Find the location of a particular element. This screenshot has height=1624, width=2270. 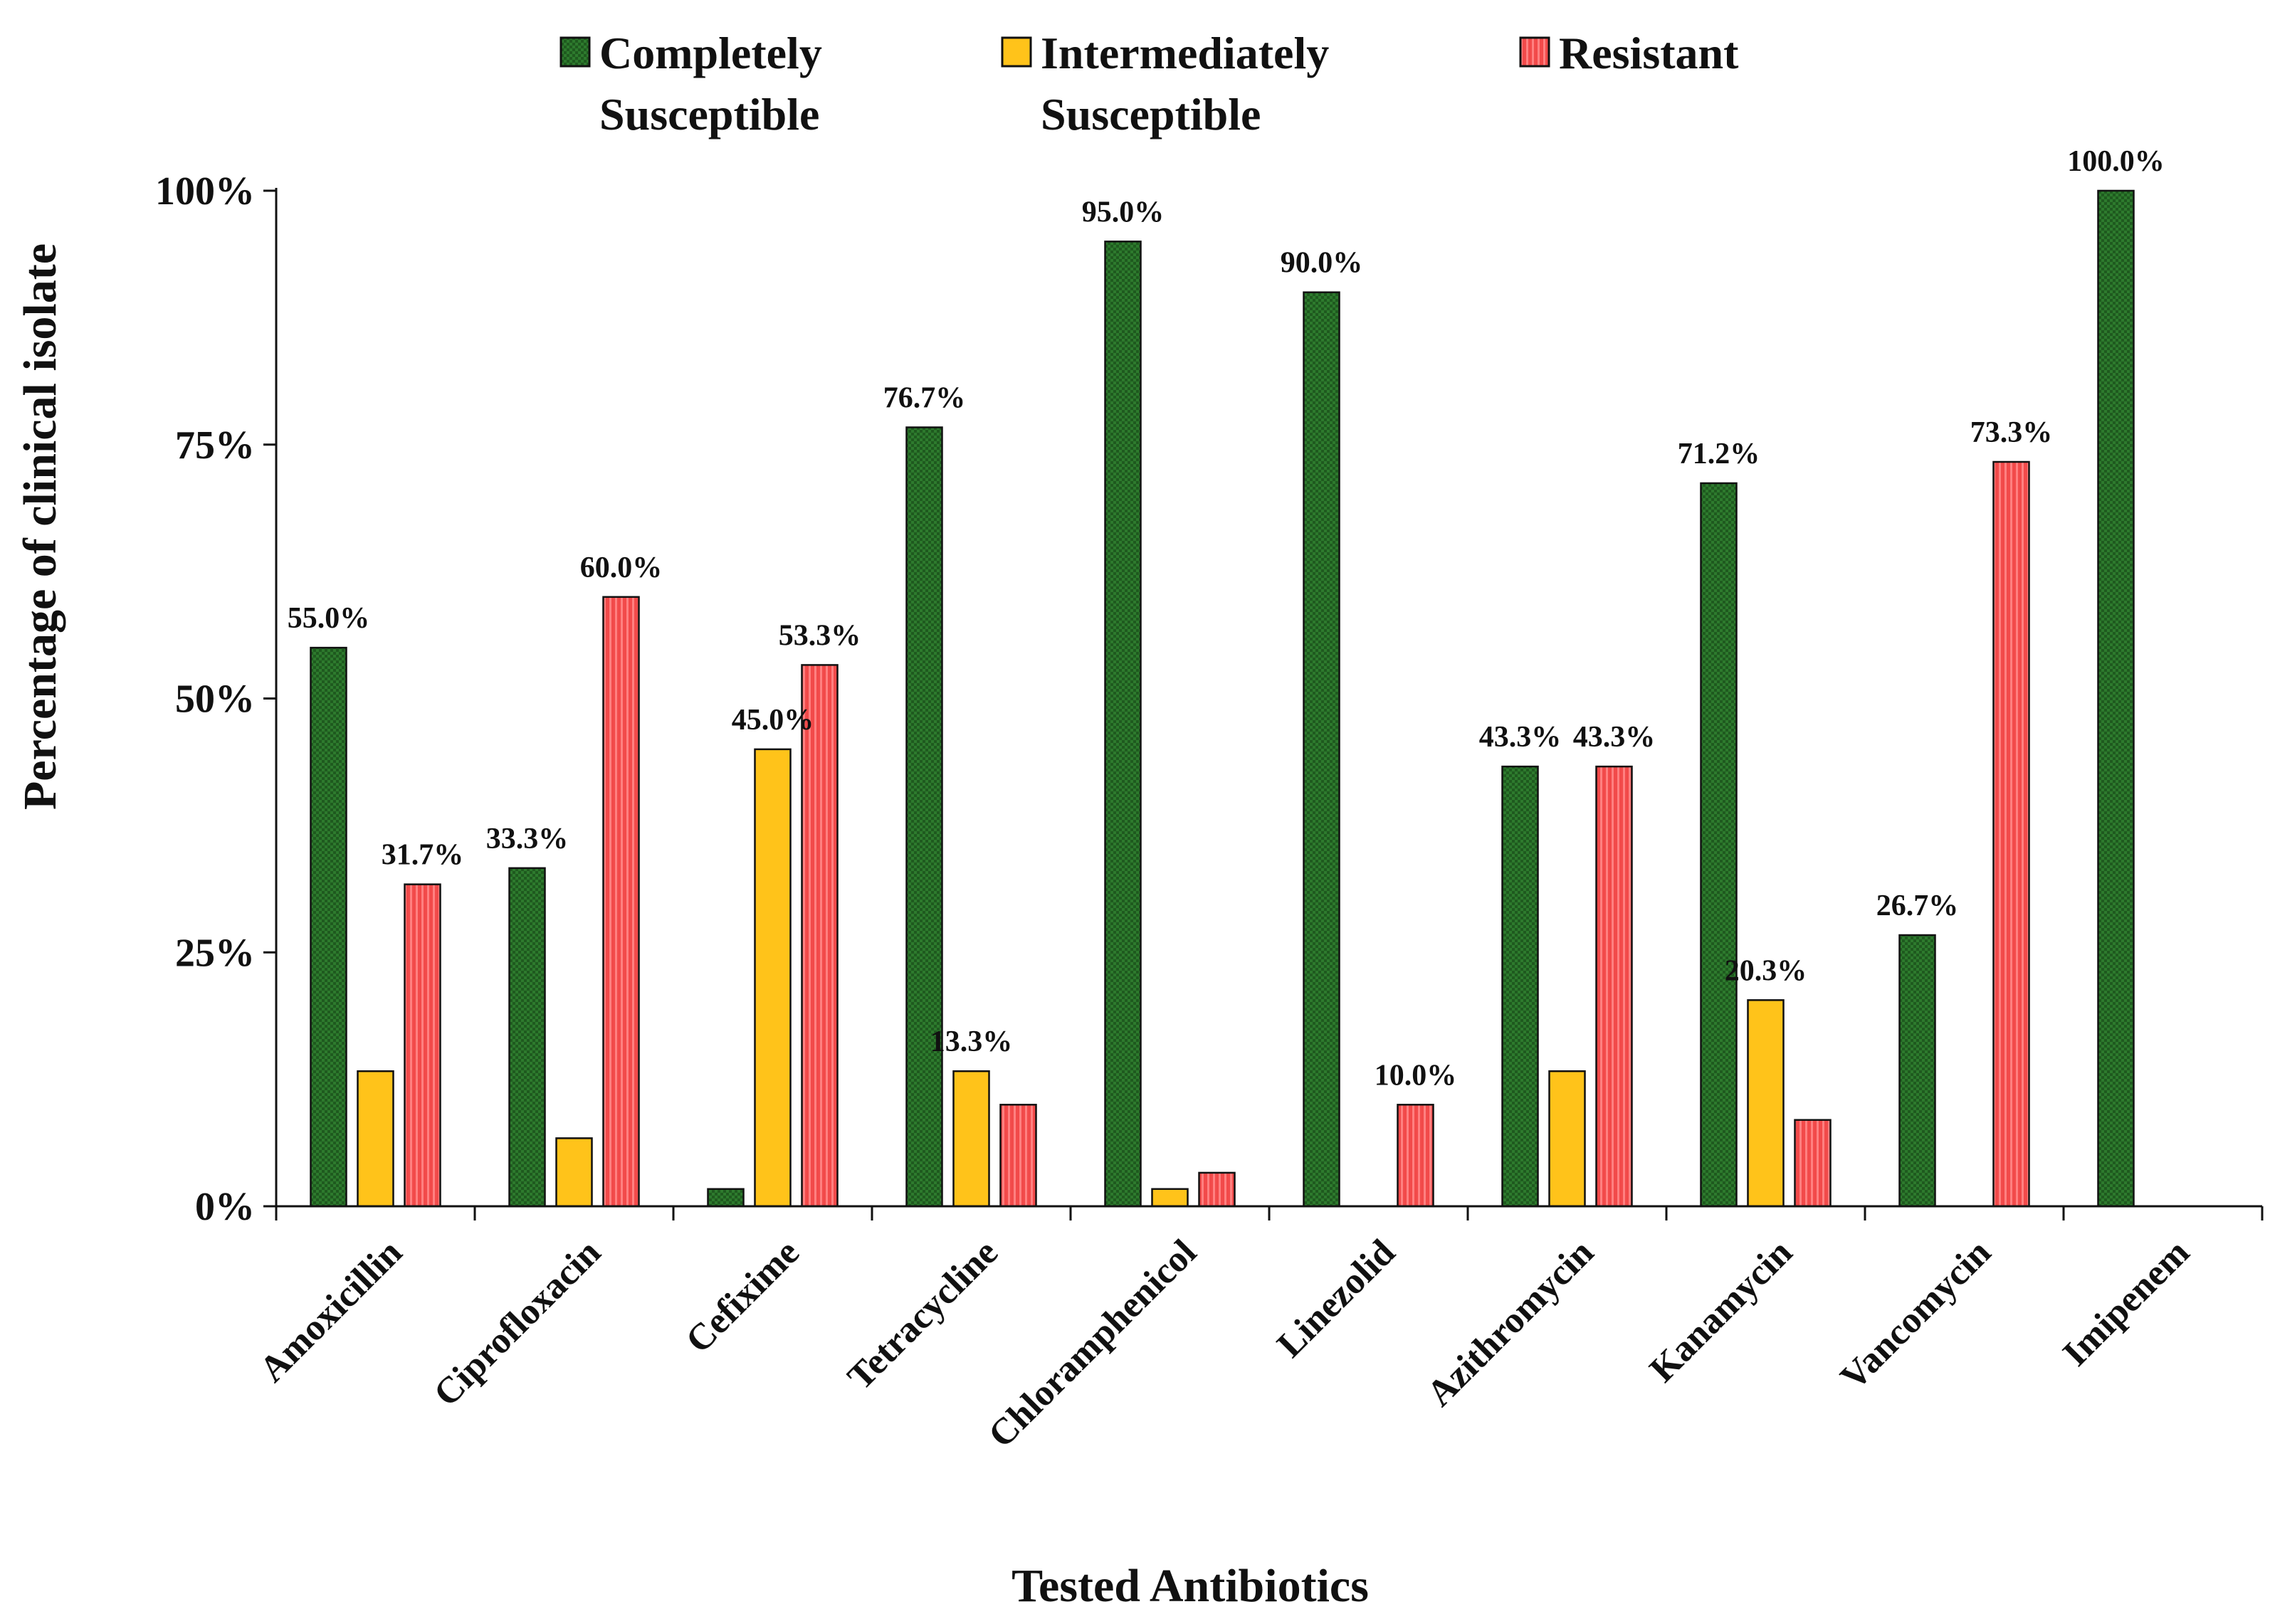

bar-kanamycin-intermediately-susceptible is located at coordinates (1766, 1103).